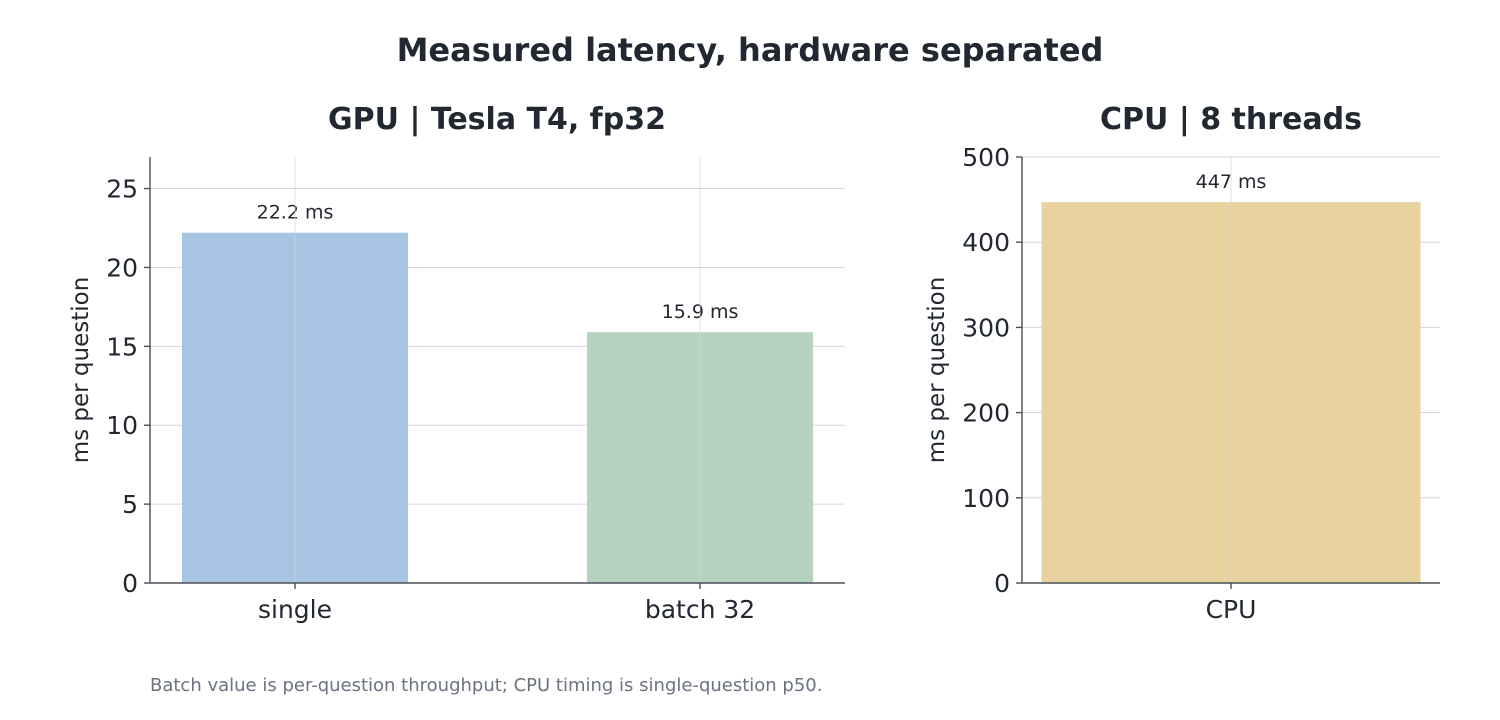 The image size is (1500, 720). I want to click on figure-title: Measured latency, hardware separated, so click(750, 50).